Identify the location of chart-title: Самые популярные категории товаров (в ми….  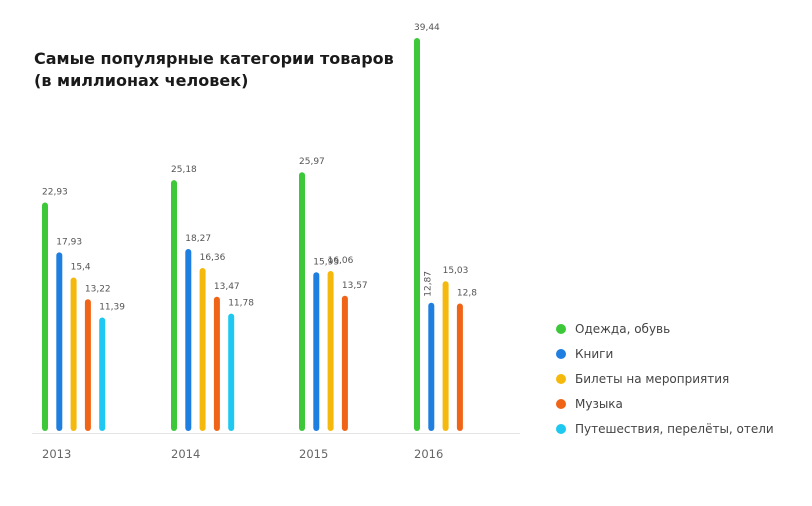
(274, 70).